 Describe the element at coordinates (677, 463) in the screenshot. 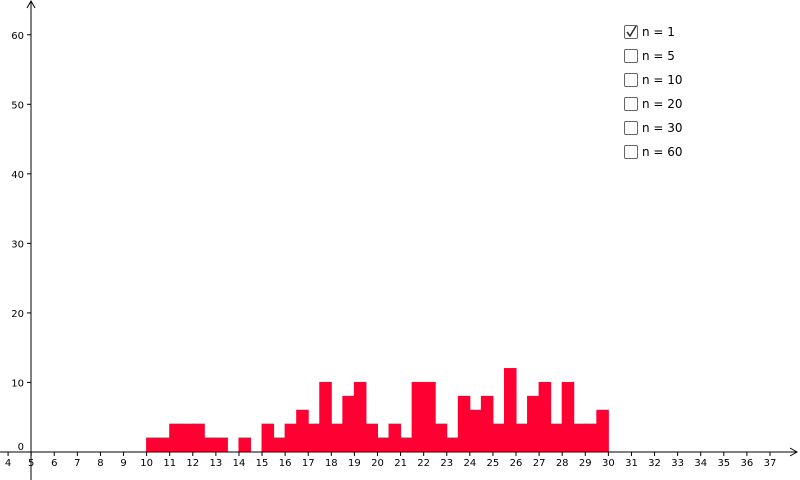

I see `x-tick-label: 33` at that location.